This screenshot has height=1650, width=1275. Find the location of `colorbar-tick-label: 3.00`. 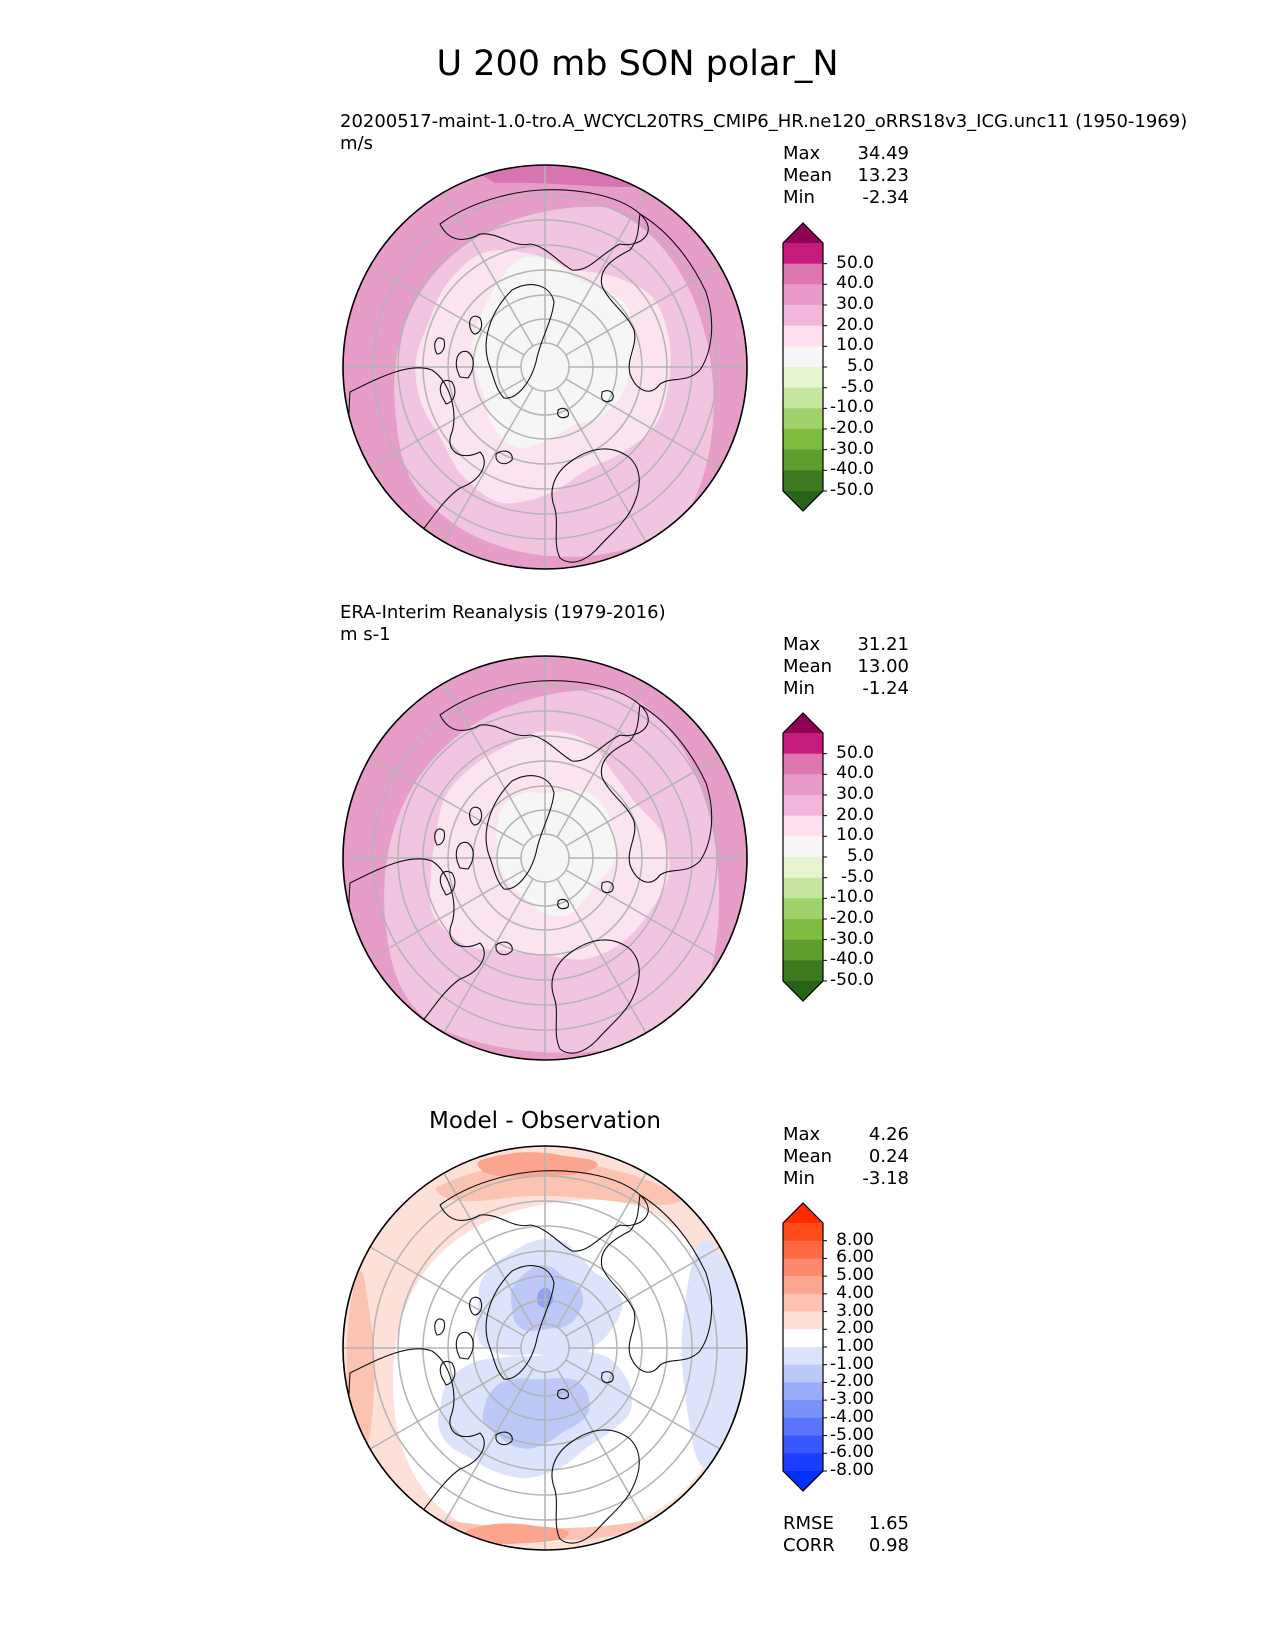

colorbar-tick-label: 3.00 is located at coordinates (855, 1310).